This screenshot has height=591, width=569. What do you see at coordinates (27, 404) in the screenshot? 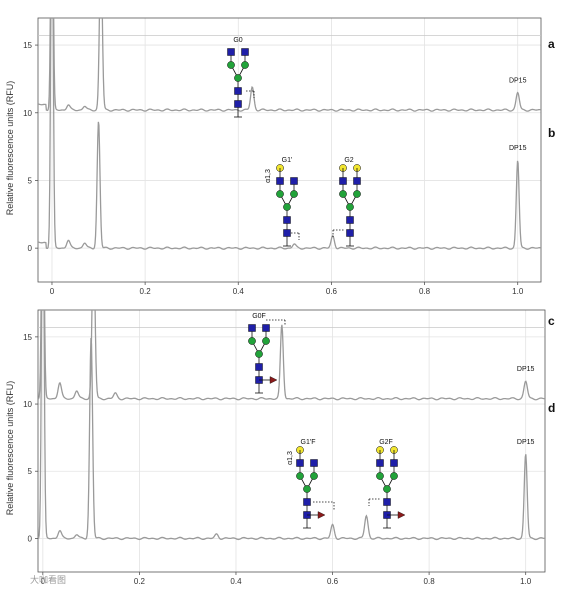
I see `bottom-ytick-label-2: 10` at bounding box center [27, 404].